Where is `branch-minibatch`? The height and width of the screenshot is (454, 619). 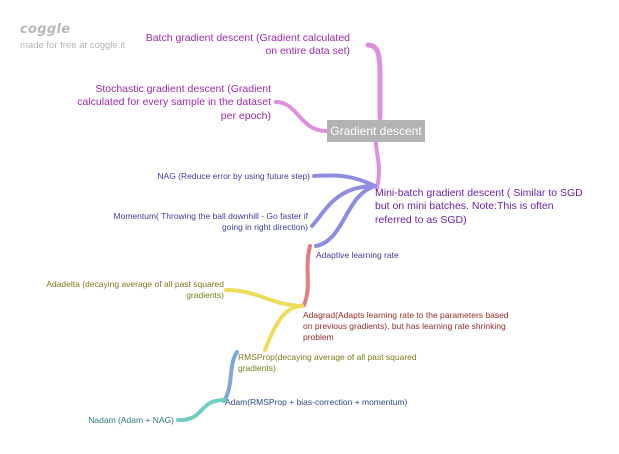 branch-minibatch is located at coordinates (377, 165).